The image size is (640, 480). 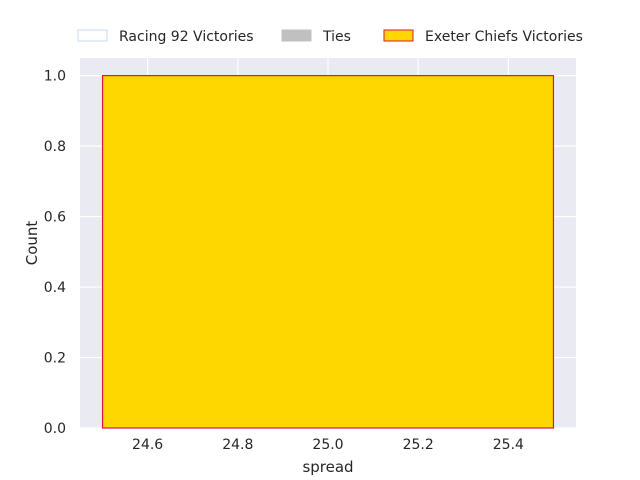 What do you see at coordinates (55, 218) in the screenshot?
I see `y-tick-label: 0.6` at bounding box center [55, 218].